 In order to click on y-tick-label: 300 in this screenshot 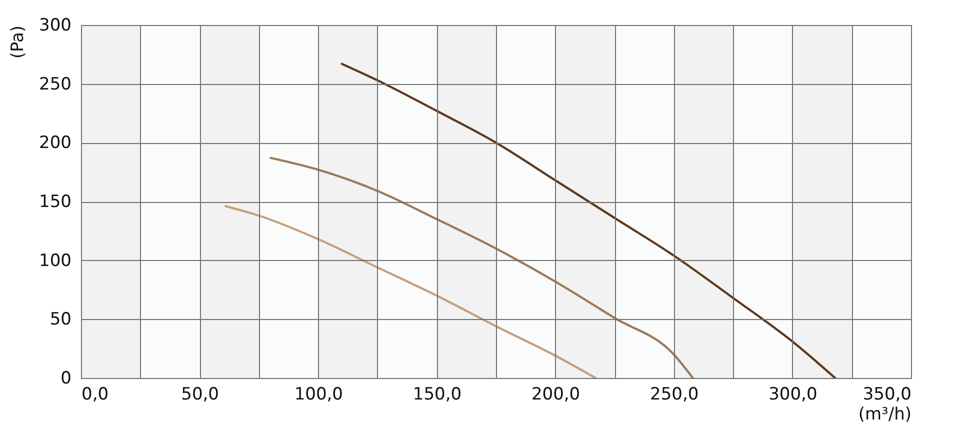, I will do `click(55, 26)`.